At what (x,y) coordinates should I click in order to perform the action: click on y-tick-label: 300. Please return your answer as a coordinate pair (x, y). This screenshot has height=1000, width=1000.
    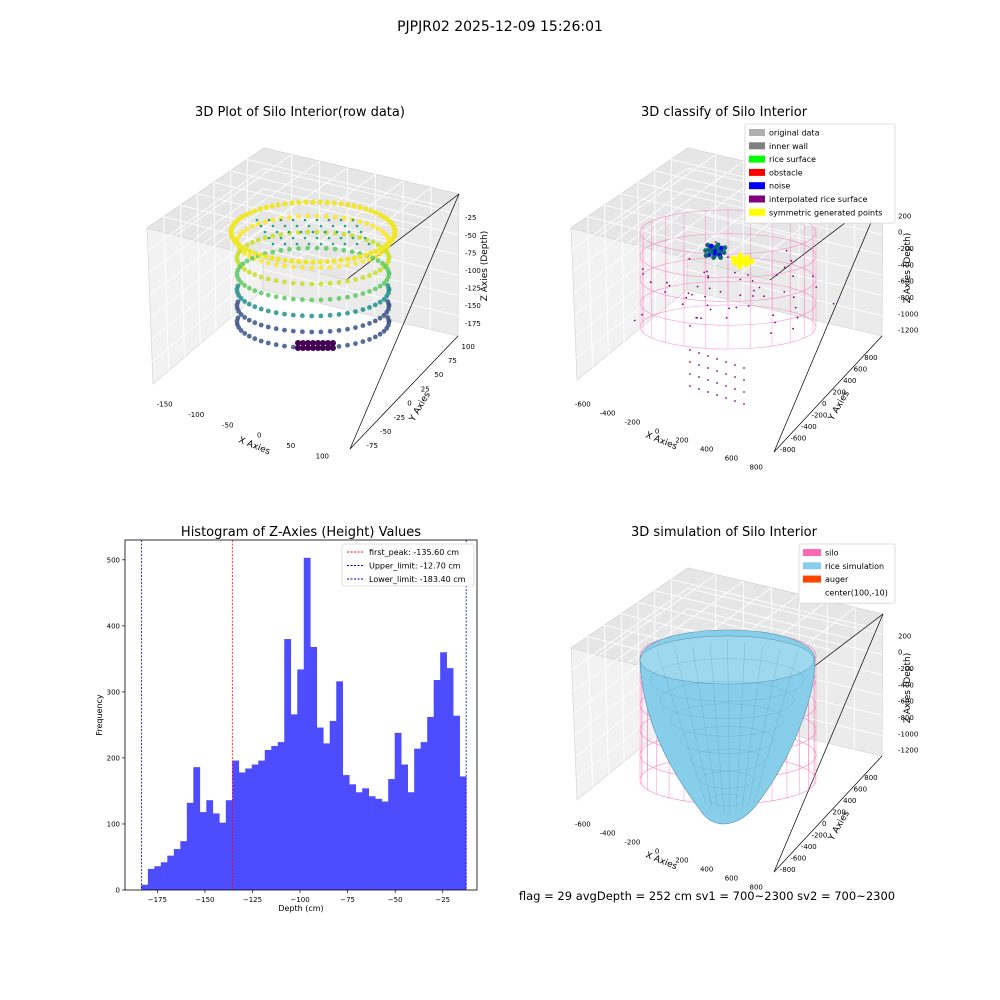
    Looking at the image, I should click on (113, 692).